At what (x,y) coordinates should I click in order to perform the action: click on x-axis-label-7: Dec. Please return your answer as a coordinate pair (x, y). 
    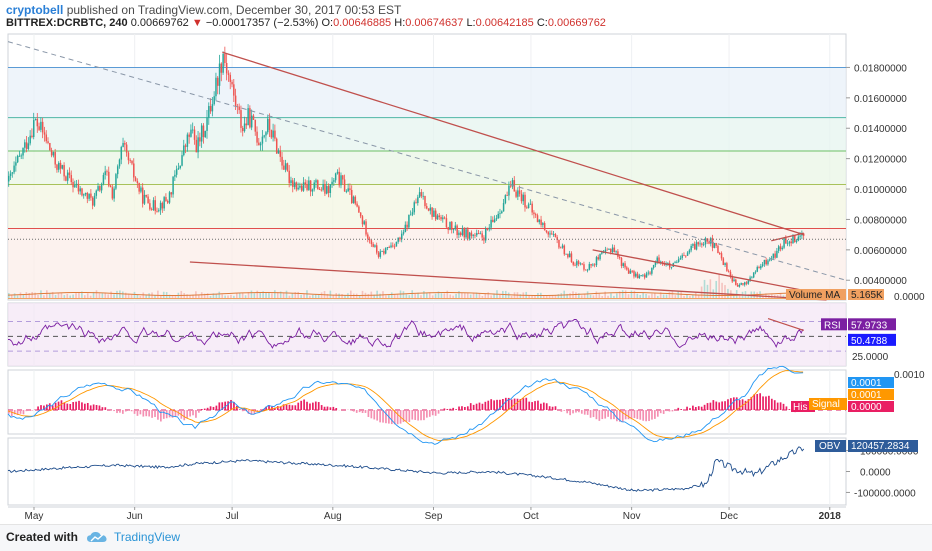
    Looking at the image, I should click on (729, 516).